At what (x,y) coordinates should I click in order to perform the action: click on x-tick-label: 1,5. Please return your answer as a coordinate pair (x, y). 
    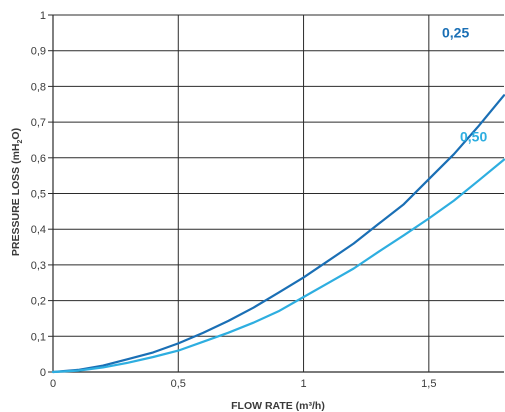
    Looking at the image, I should click on (428, 384).